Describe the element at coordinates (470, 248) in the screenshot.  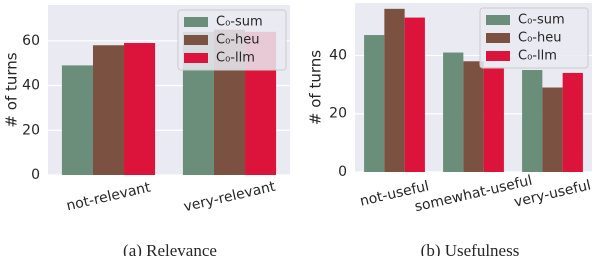
I see `caption: (b) Usefulness` at that location.